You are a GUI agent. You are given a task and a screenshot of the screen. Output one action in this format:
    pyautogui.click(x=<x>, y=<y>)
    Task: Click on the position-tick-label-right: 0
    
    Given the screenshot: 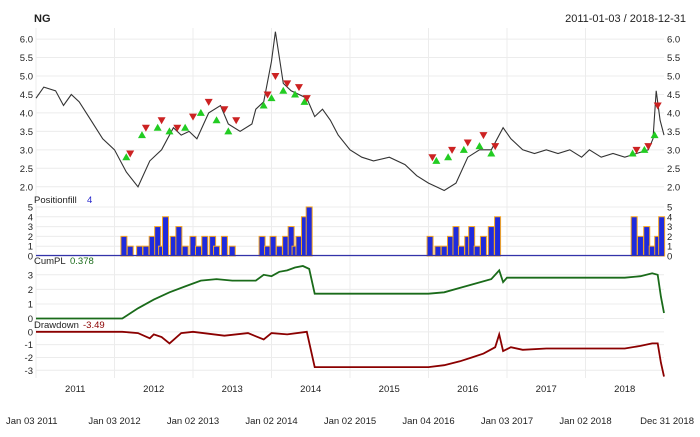 What is the action you would take?
    pyautogui.click(x=669, y=257)
    